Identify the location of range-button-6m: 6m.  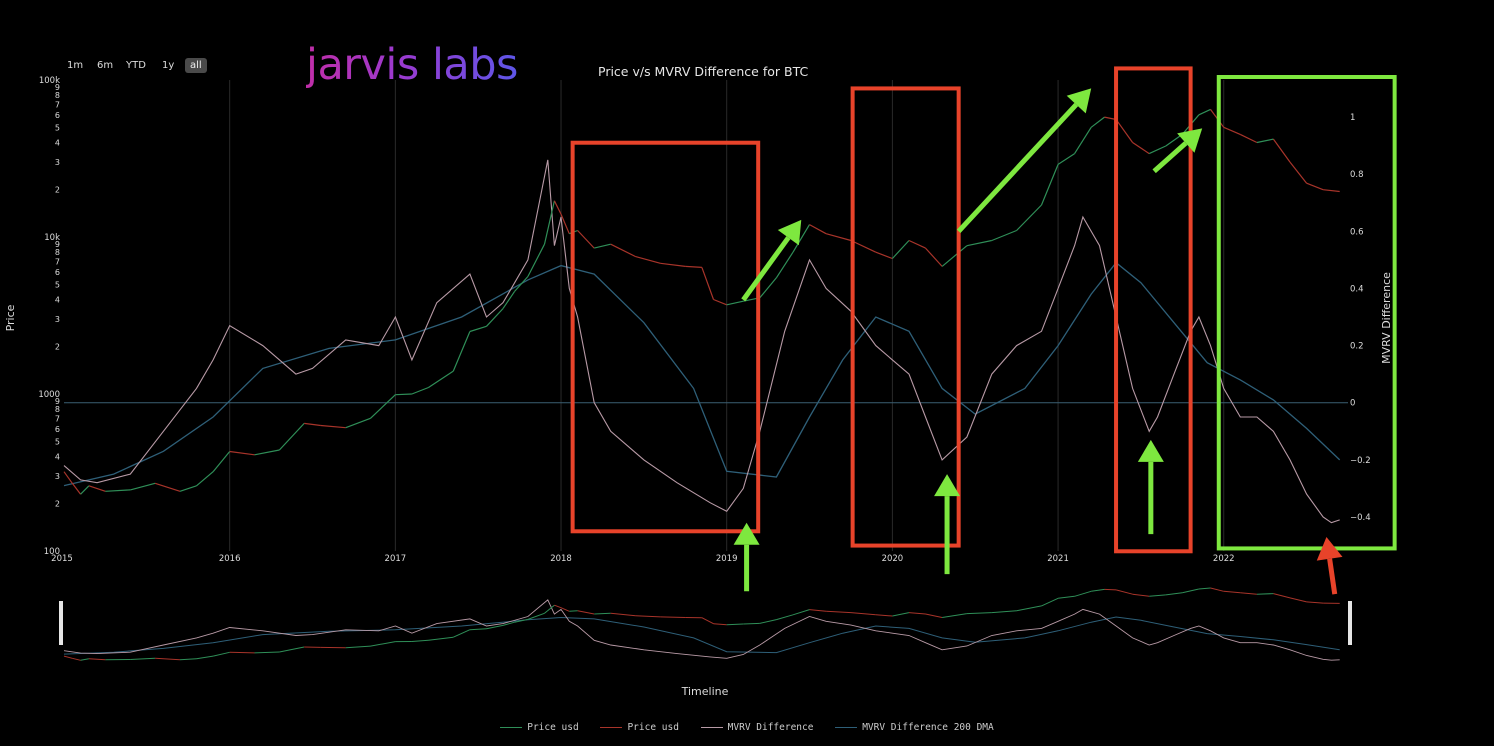
(105, 65).